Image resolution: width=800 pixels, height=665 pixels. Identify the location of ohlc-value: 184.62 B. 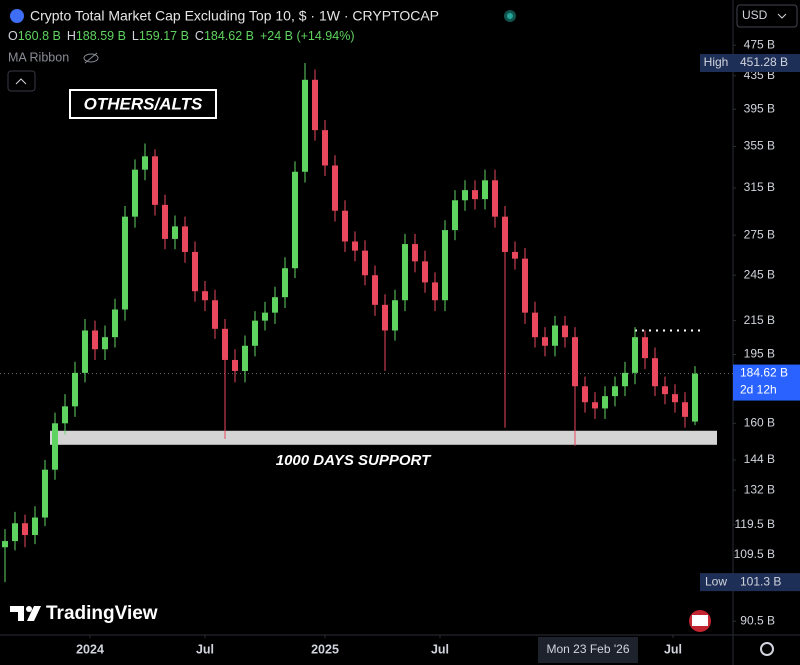
(229, 36).